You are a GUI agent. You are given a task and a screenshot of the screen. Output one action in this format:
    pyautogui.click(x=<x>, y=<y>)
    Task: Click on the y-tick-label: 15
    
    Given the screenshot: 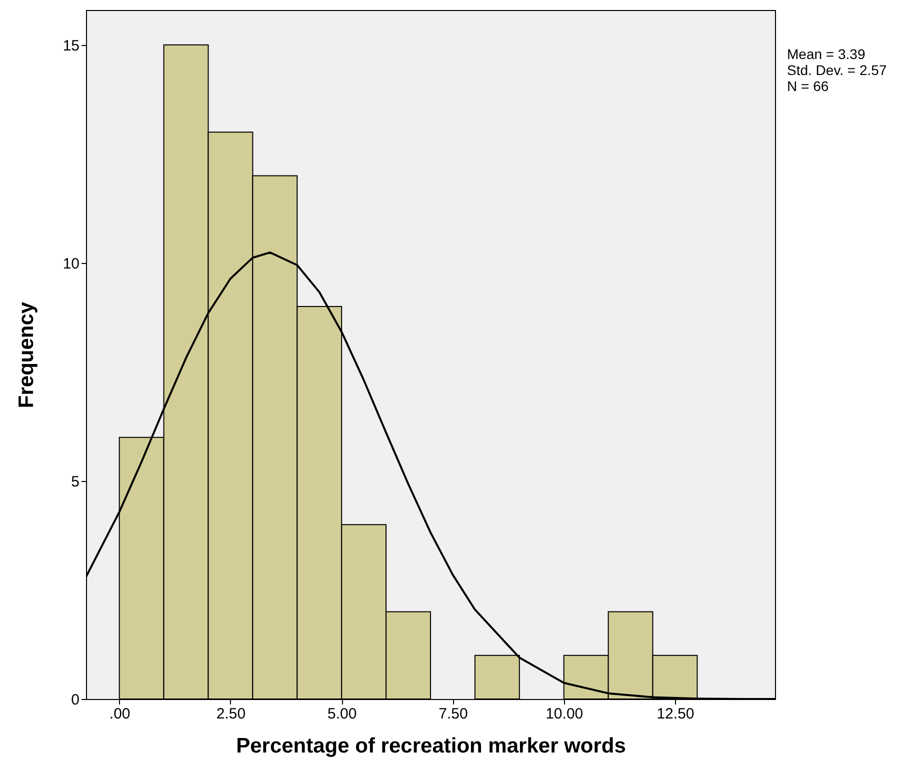 What is the action you would take?
    pyautogui.click(x=71, y=45)
    